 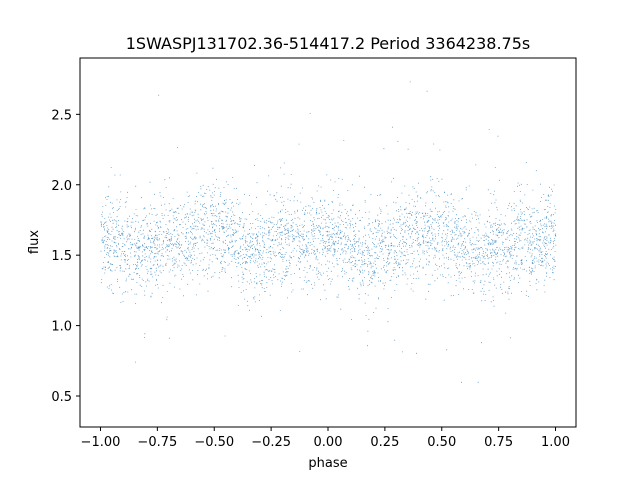 I want to click on y-tick-label: 1.0, so click(x=61, y=327).